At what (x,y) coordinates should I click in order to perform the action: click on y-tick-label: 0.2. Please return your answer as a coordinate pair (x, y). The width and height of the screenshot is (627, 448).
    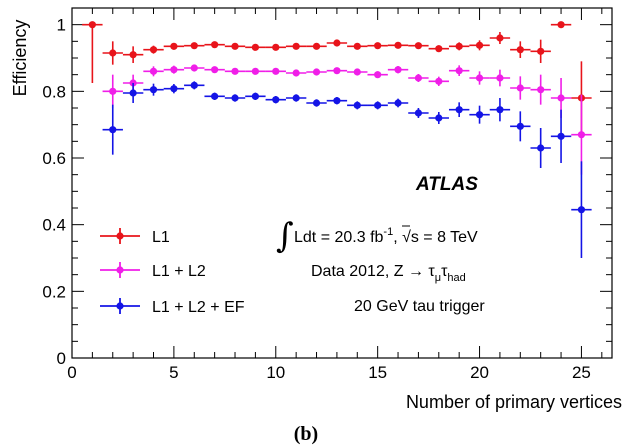
    Looking at the image, I should click on (54, 291).